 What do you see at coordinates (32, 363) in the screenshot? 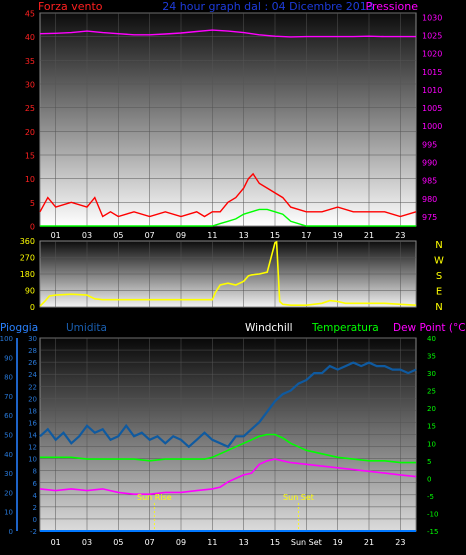
I see `humidity-tick-label: 26` at bounding box center [32, 363].